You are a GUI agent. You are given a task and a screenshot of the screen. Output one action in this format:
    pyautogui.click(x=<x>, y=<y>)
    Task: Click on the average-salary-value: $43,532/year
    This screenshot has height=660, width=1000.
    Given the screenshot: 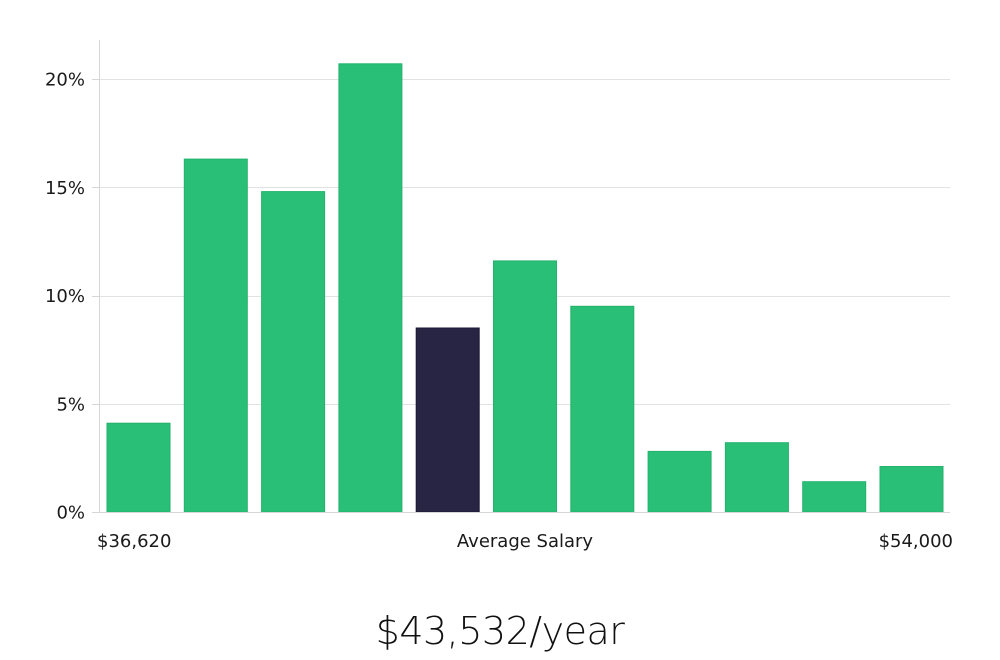 What is the action you would take?
    pyautogui.click(x=500, y=631)
    